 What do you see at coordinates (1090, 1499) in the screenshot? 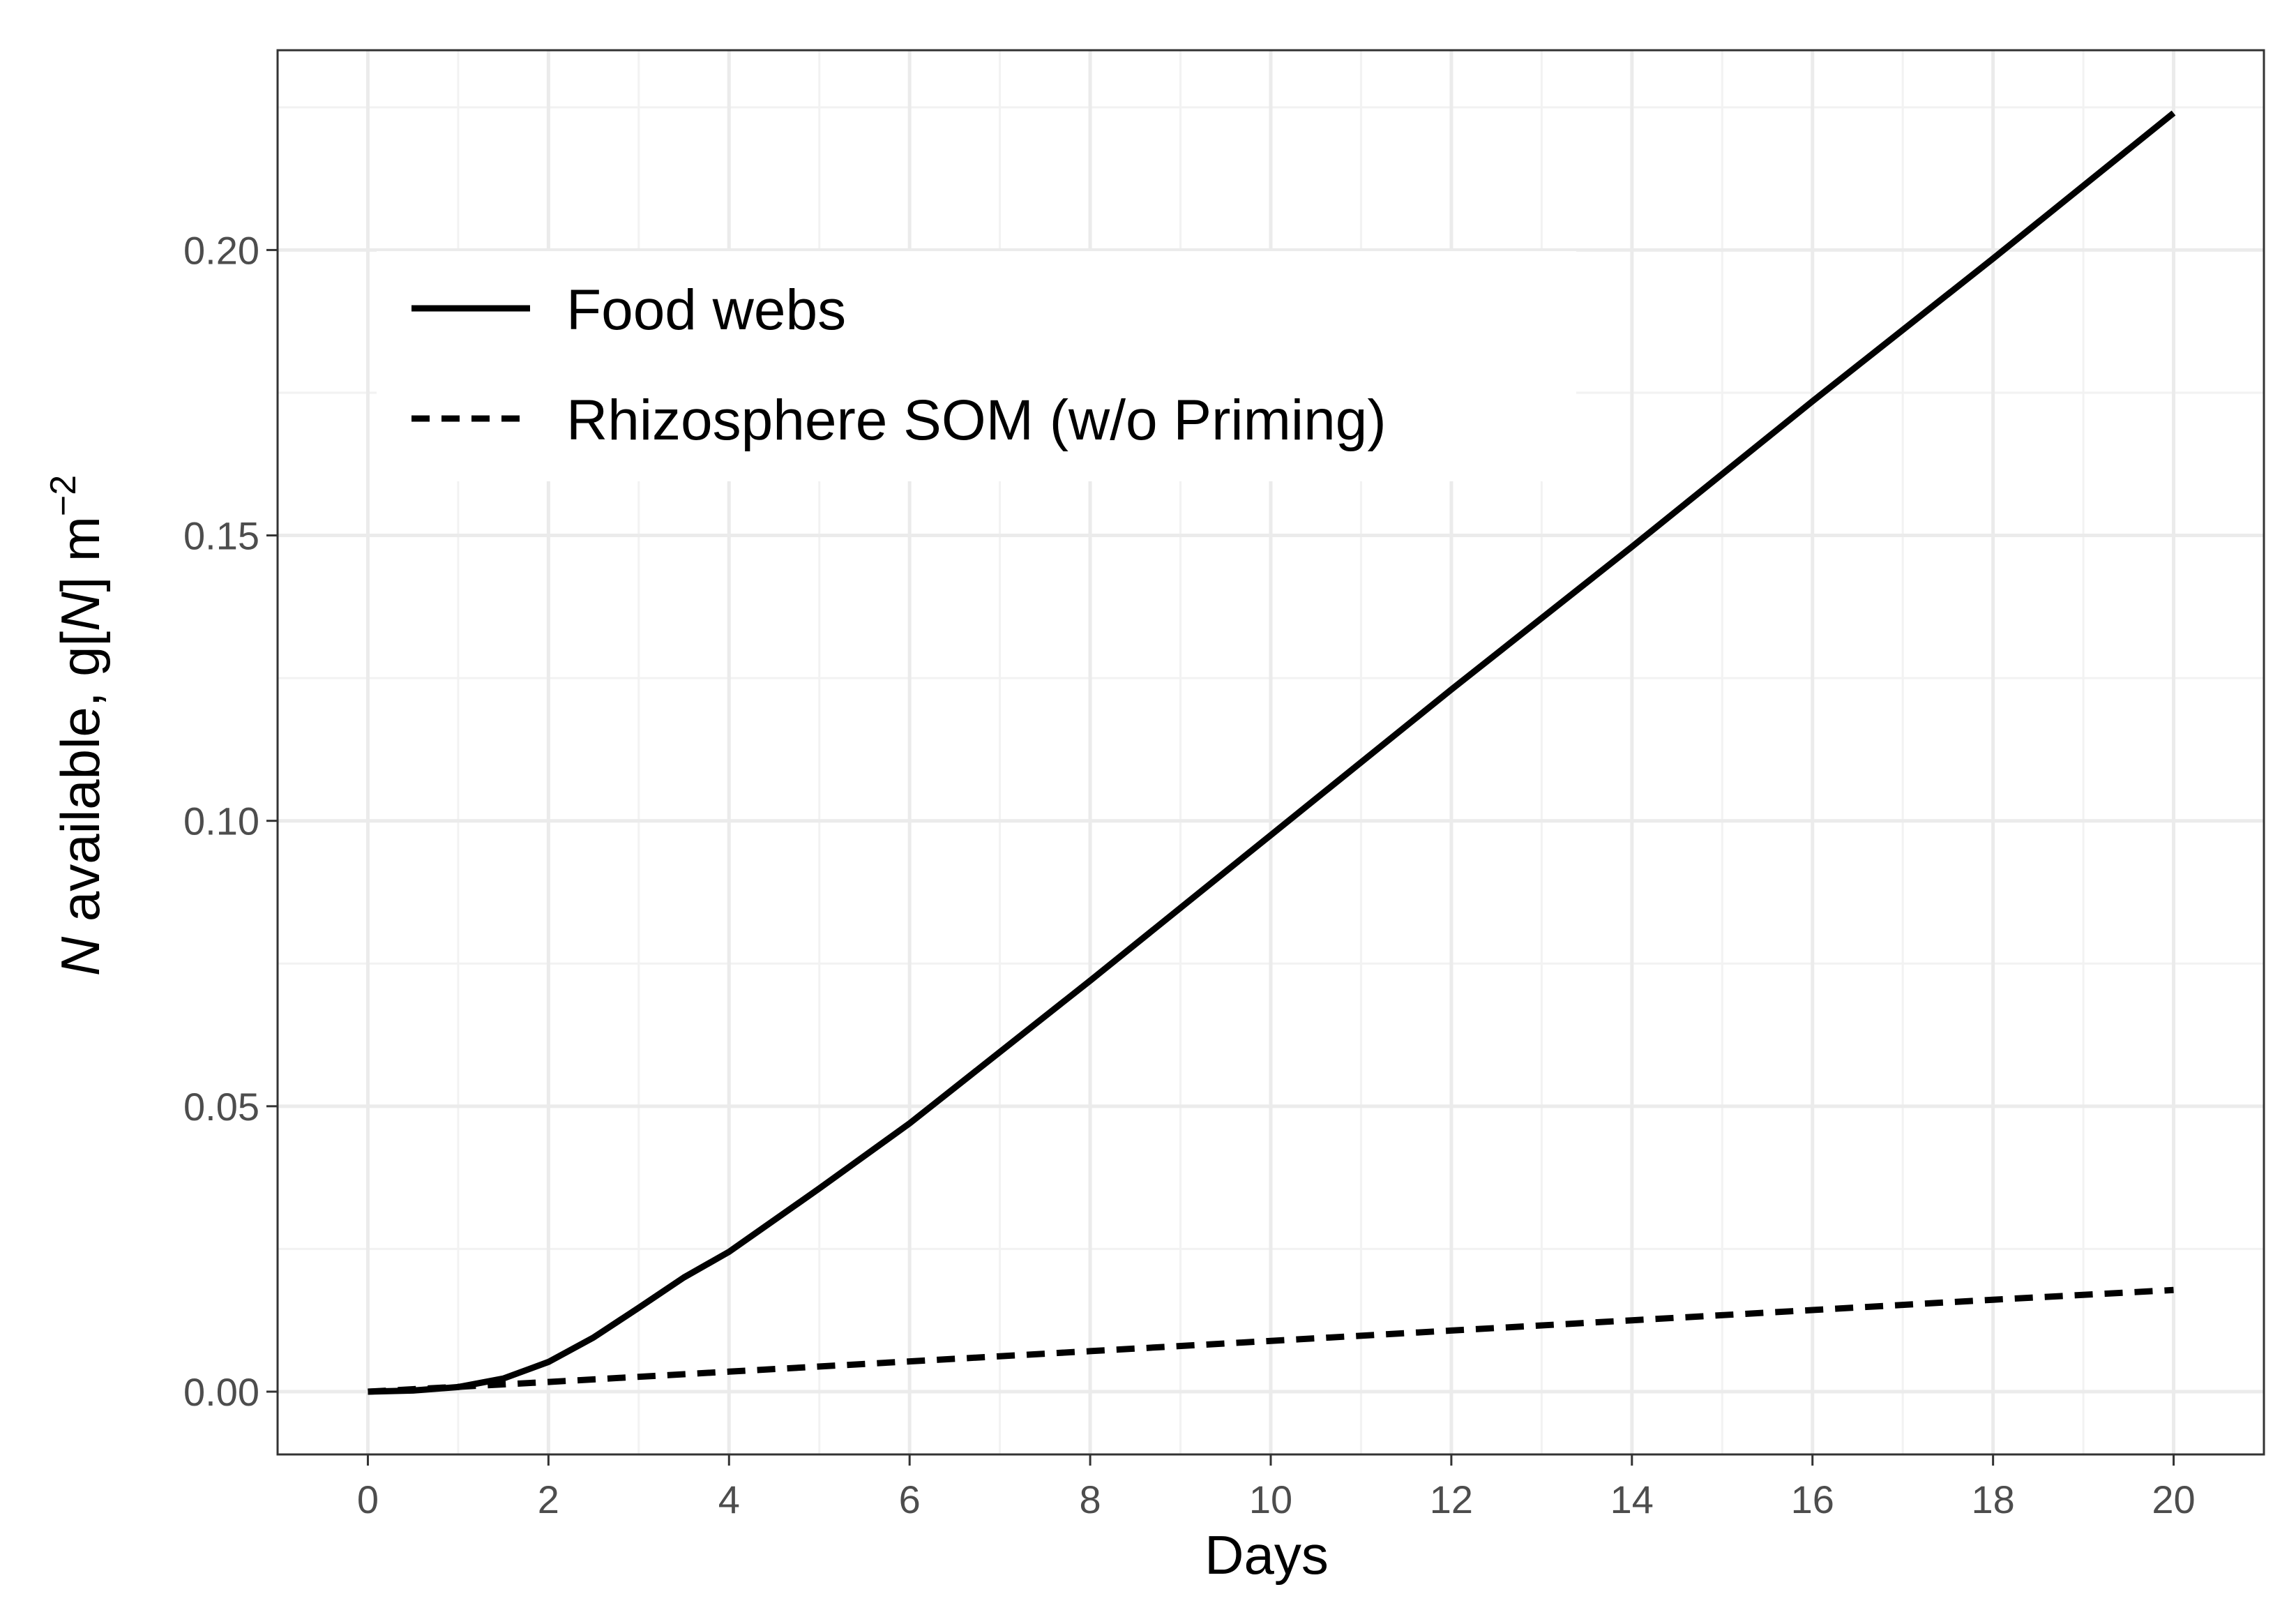
I see `x-tick-label: 8` at bounding box center [1090, 1499].